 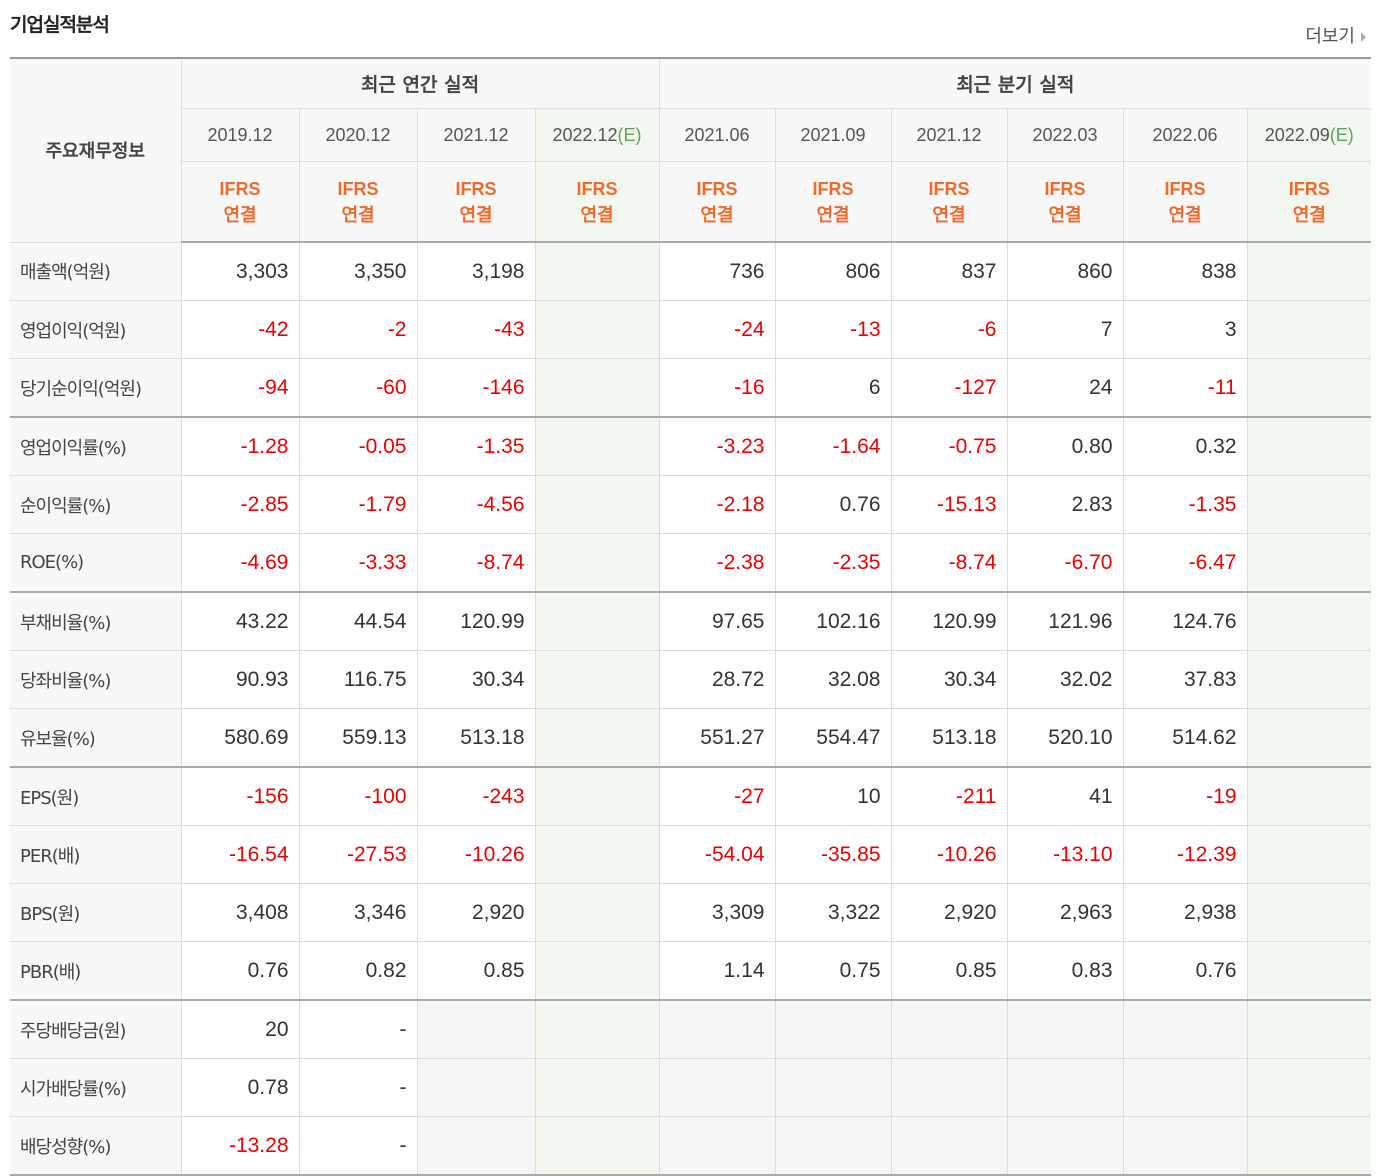 What do you see at coordinates (833, 329) in the screenshot?
I see `value-cell: -13` at bounding box center [833, 329].